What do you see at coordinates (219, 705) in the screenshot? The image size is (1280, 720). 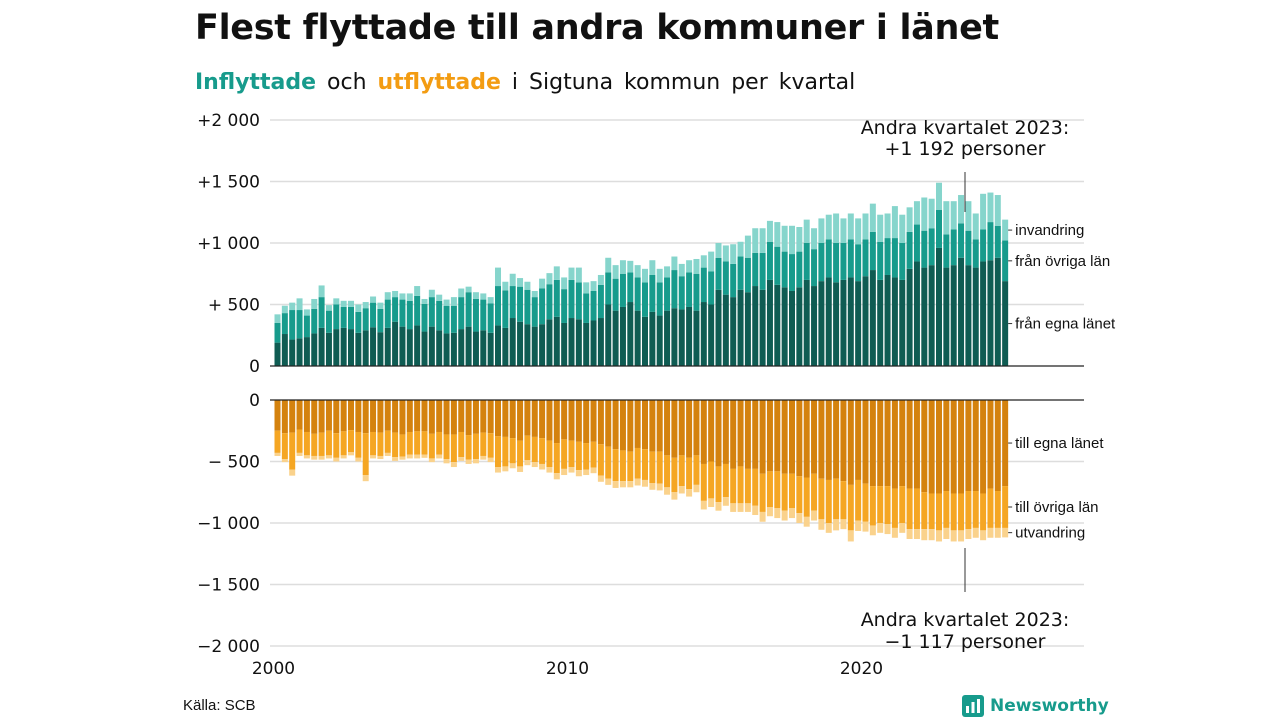 I see `source-note: Källa: SCB` at bounding box center [219, 705].